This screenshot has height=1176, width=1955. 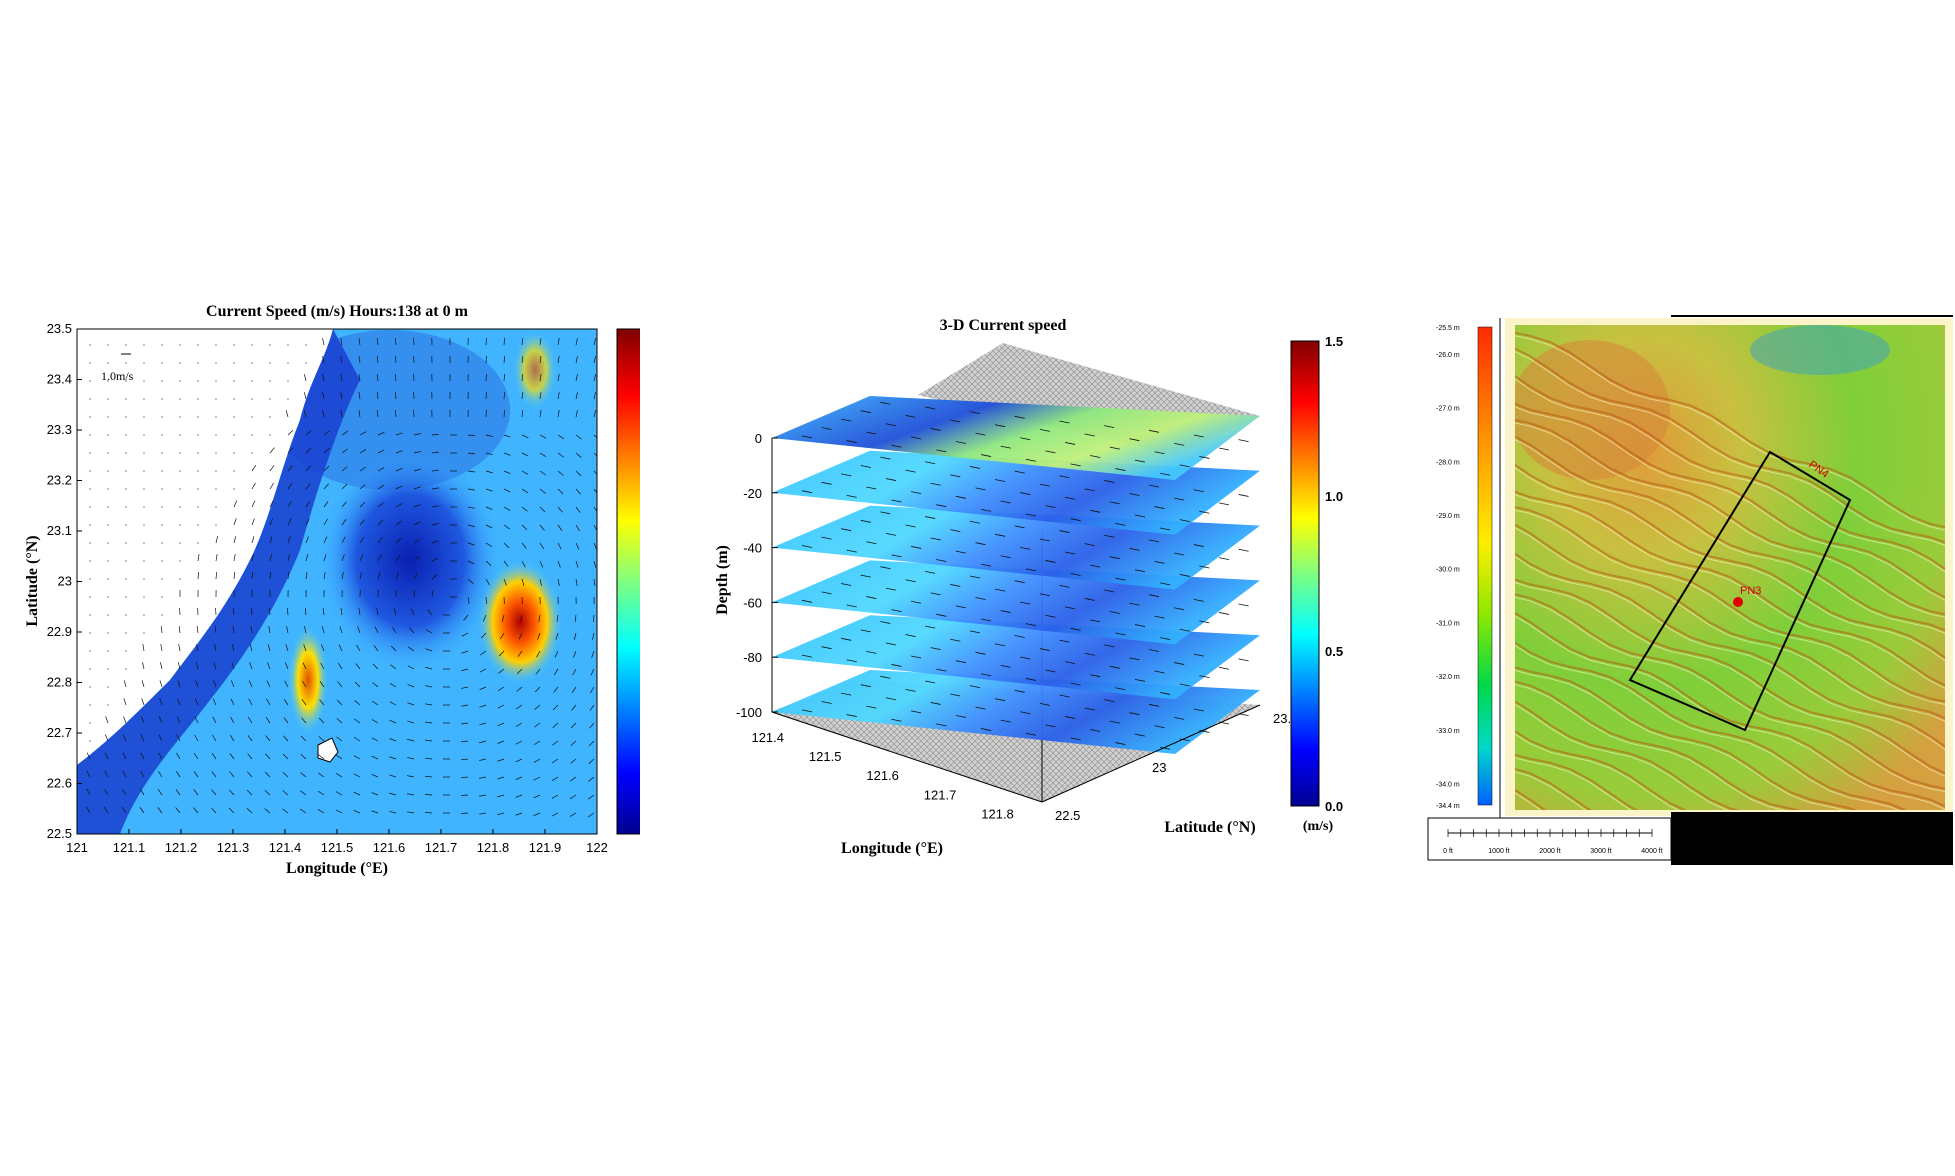 What do you see at coordinates (1448, 516) in the screenshot?
I see `depth-colorbar-tick-label: -29.0 m` at bounding box center [1448, 516].